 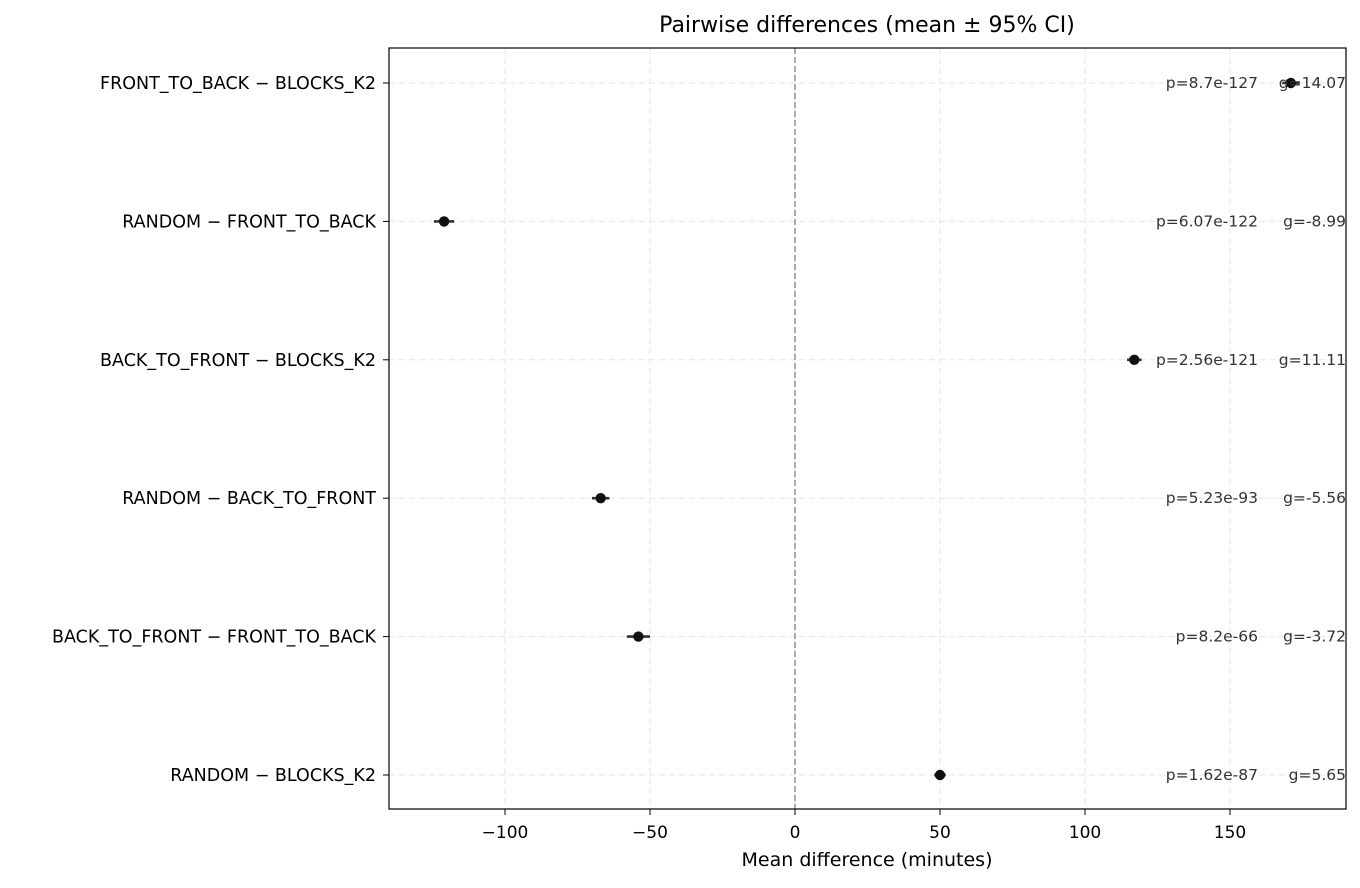 What do you see at coordinates (1212, 498) in the screenshot?
I see `p-value-annotation: p=5.23e-93` at bounding box center [1212, 498].